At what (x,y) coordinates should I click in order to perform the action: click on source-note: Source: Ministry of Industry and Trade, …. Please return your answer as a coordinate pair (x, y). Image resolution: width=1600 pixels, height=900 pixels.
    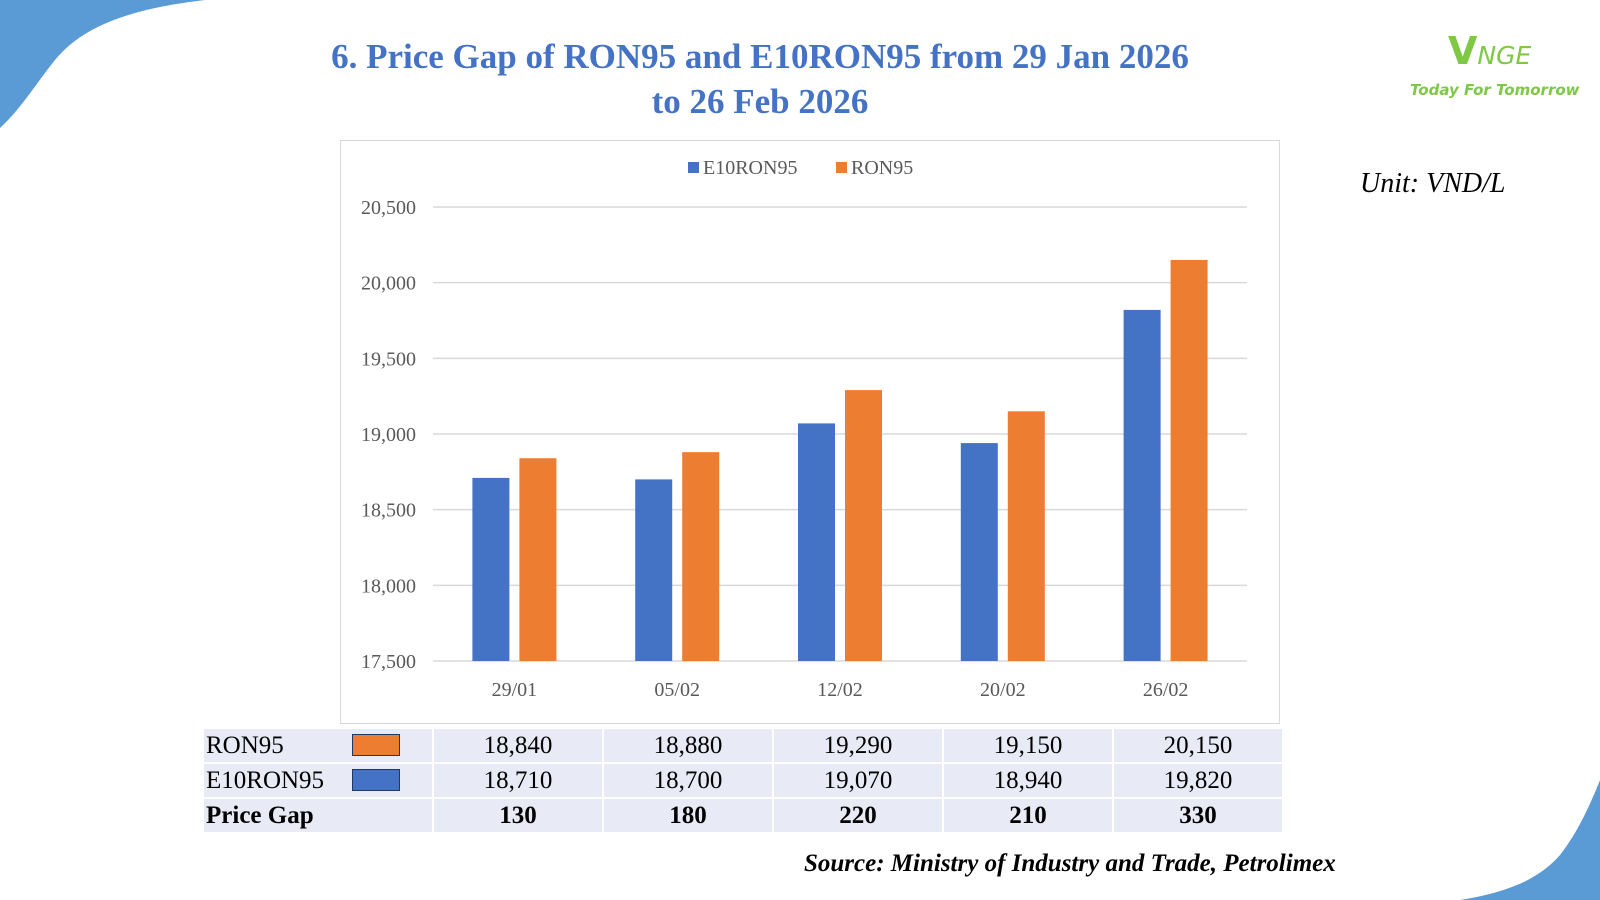
    Looking at the image, I should click on (1070, 863).